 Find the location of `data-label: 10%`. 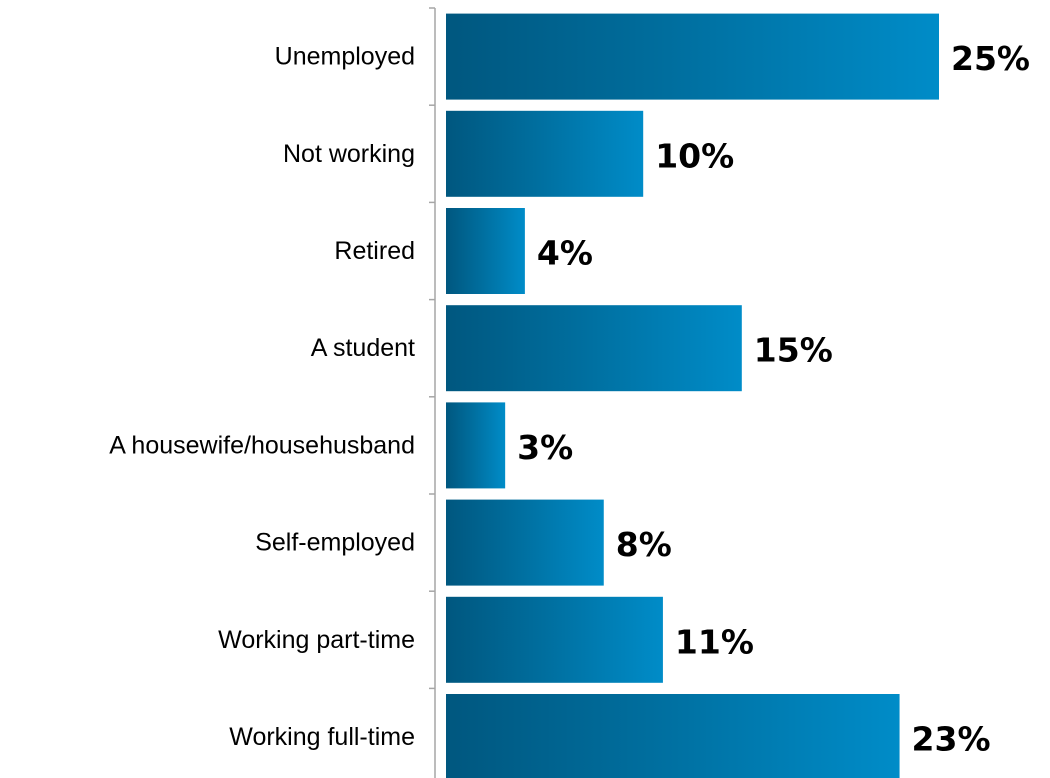

data-label: 10% is located at coordinates (694, 155).